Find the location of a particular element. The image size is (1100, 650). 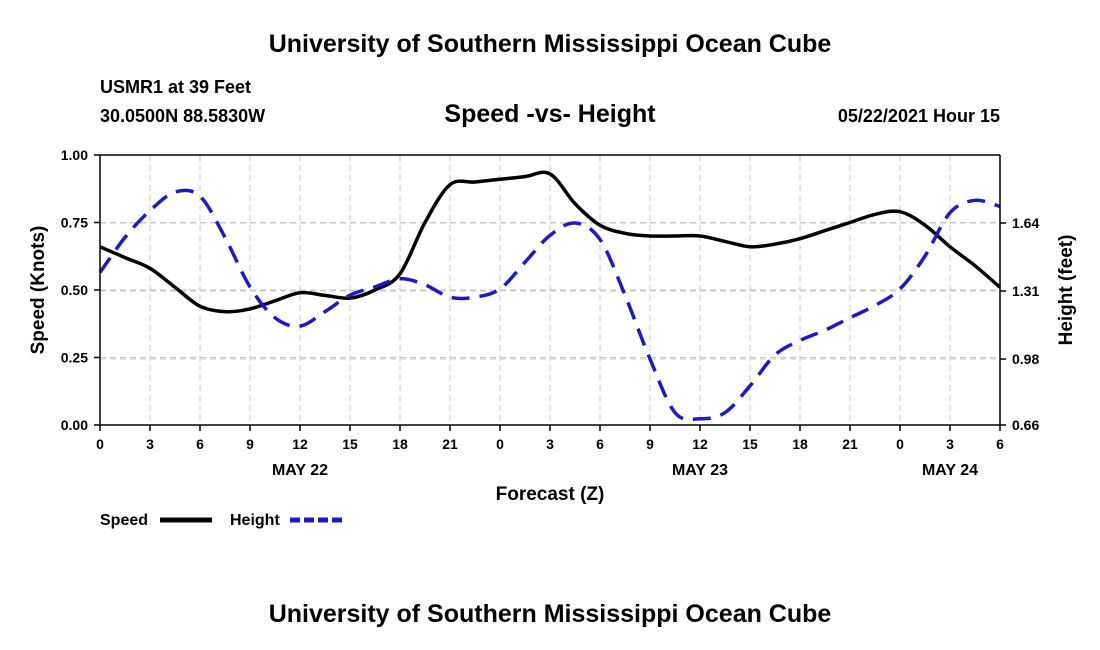

y-left-axis-title: Speed (Knots) is located at coordinates (38, 290).